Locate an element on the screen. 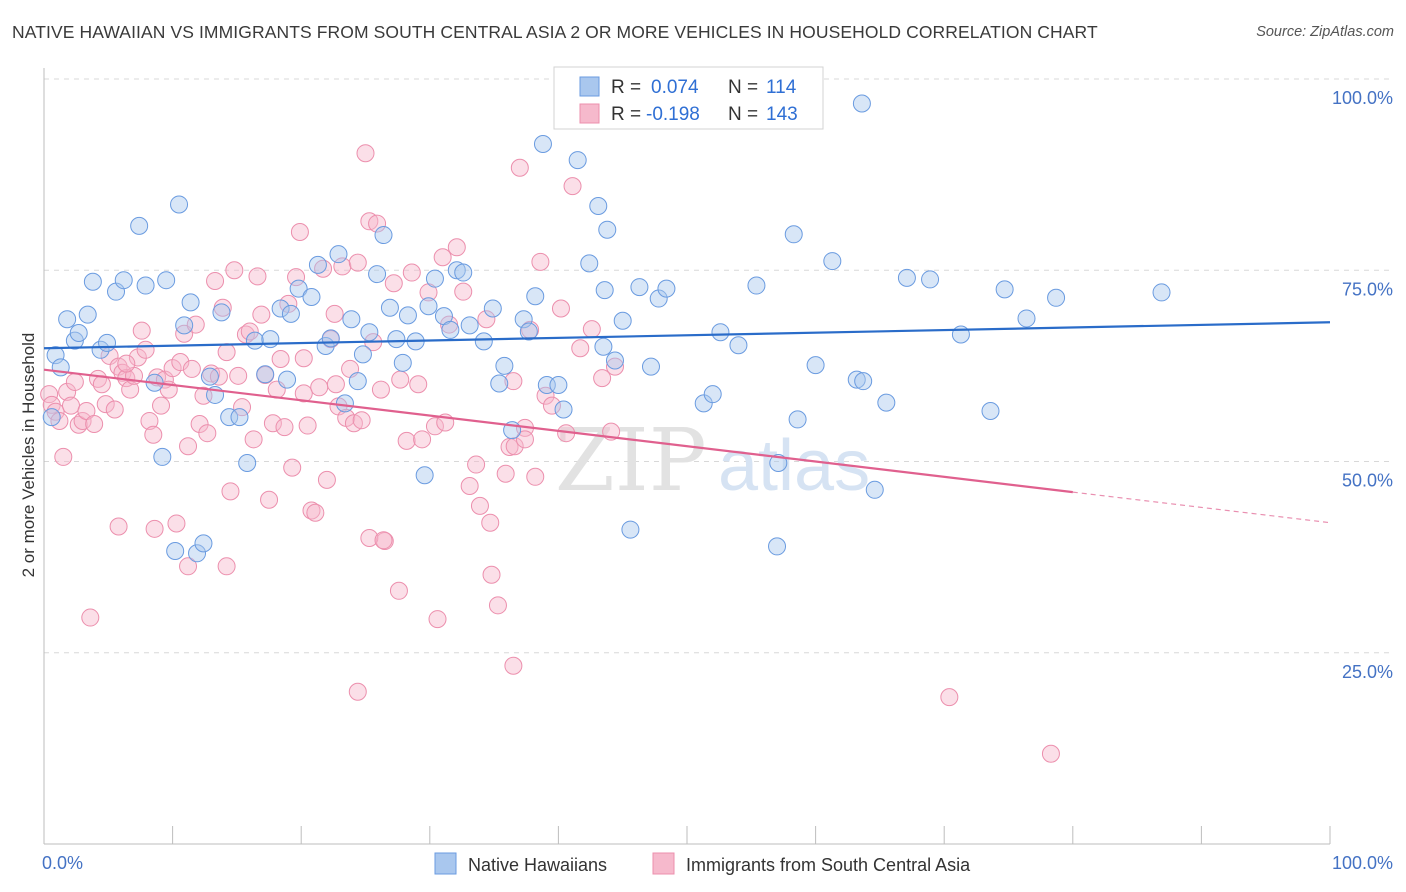 Image resolution: width=1406 pixels, height=892 pixels. watermark-zip: ZIP is located at coordinates (631, 461).